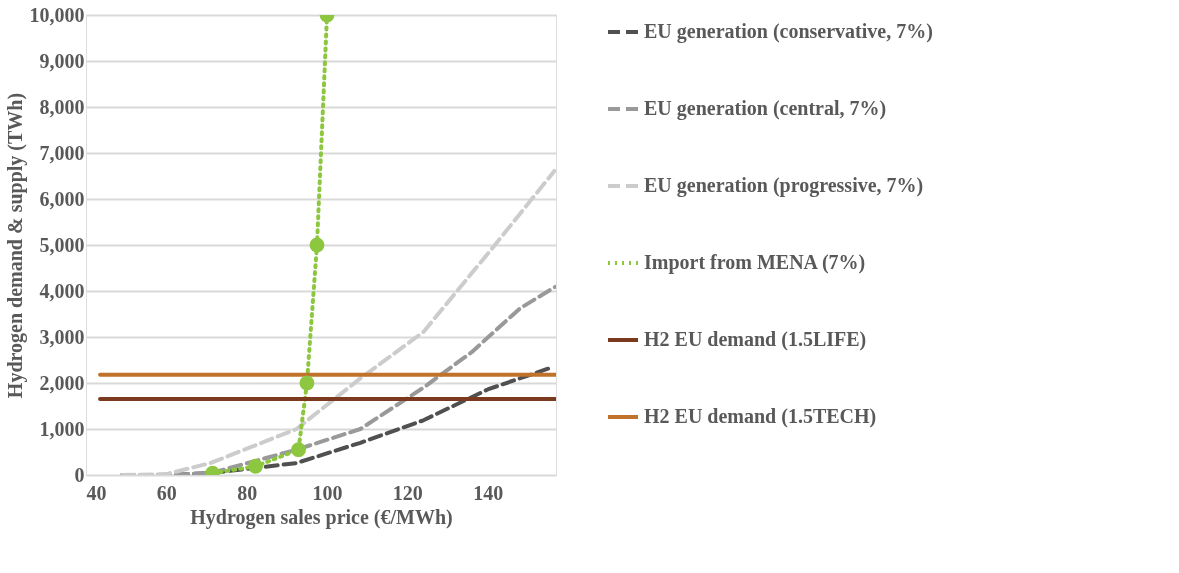 The image size is (1179, 573). I want to click on x-tick-label: 100, so click(327, 492).